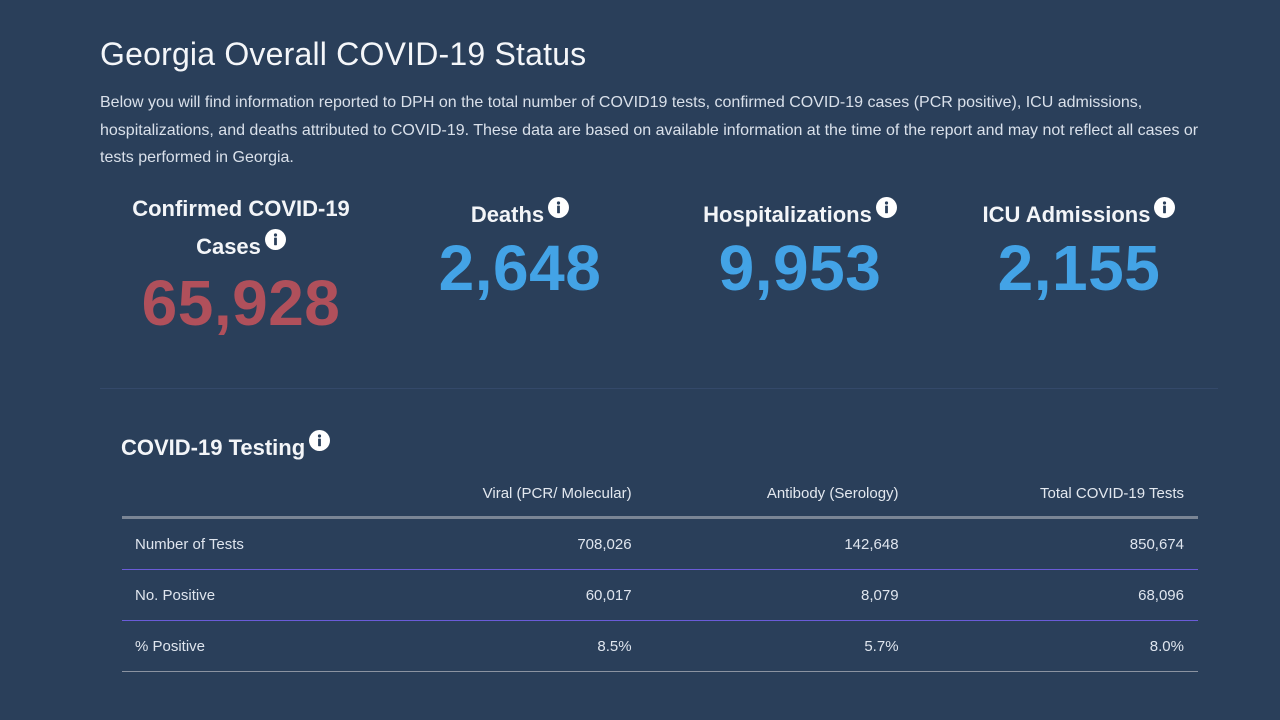 The image size is (1280, 720). I want to click on stat-value-icu: 2,155, so click(1079, 268).